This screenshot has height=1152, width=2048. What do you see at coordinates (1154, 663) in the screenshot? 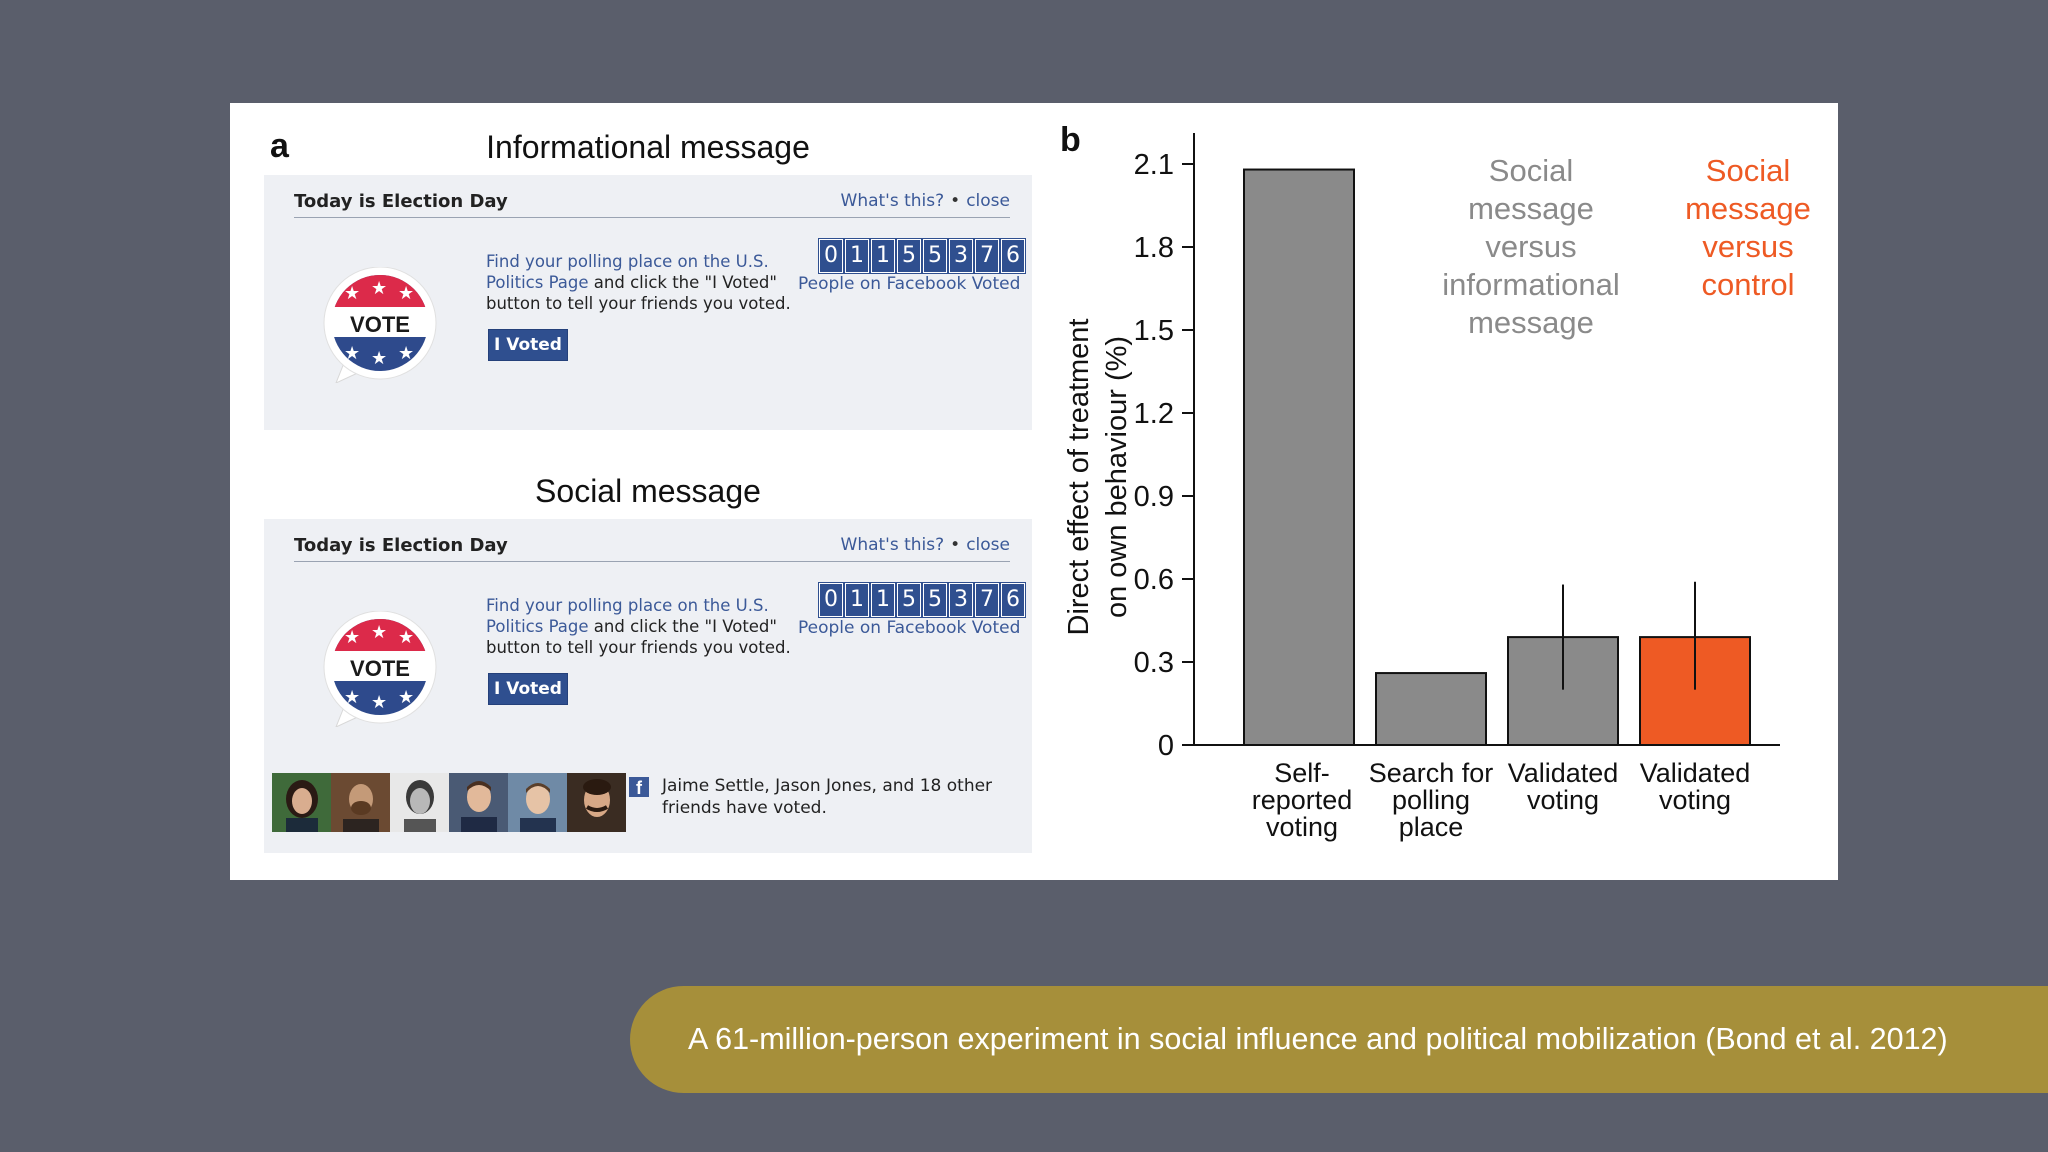
I see `y-tick-label: 0.3` at bounding box center [1154, 663].